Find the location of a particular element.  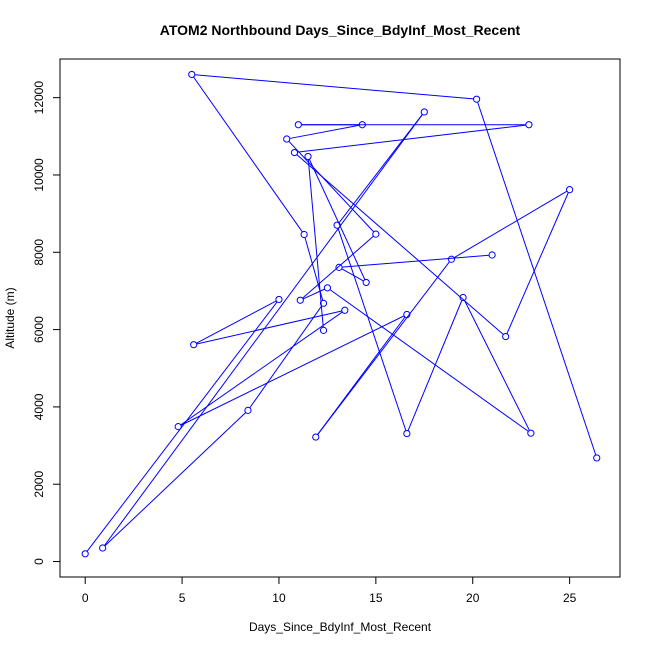

y-tick-label: 12000 is located at coordinates (39, 98).